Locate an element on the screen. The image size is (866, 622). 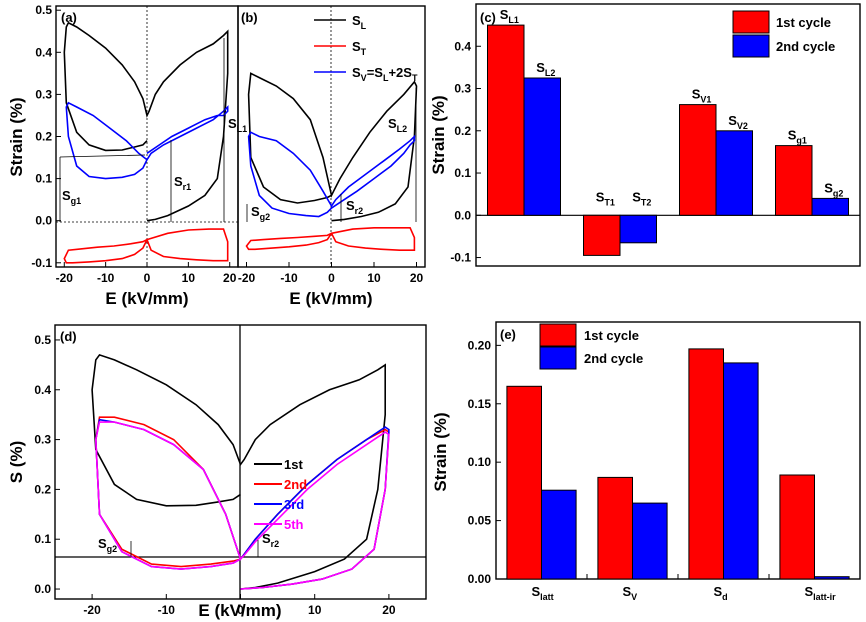
bar-2nd-s-latt-ir is located at coordinates (832, 578).